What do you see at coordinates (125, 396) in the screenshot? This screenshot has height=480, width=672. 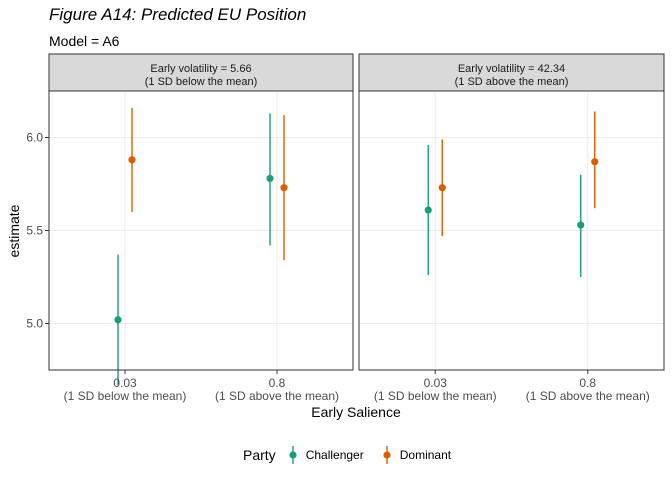 I see `panel-1-x-tick-label-0-line2: (1 SD below the mean)` at bounding box center [125, 396].